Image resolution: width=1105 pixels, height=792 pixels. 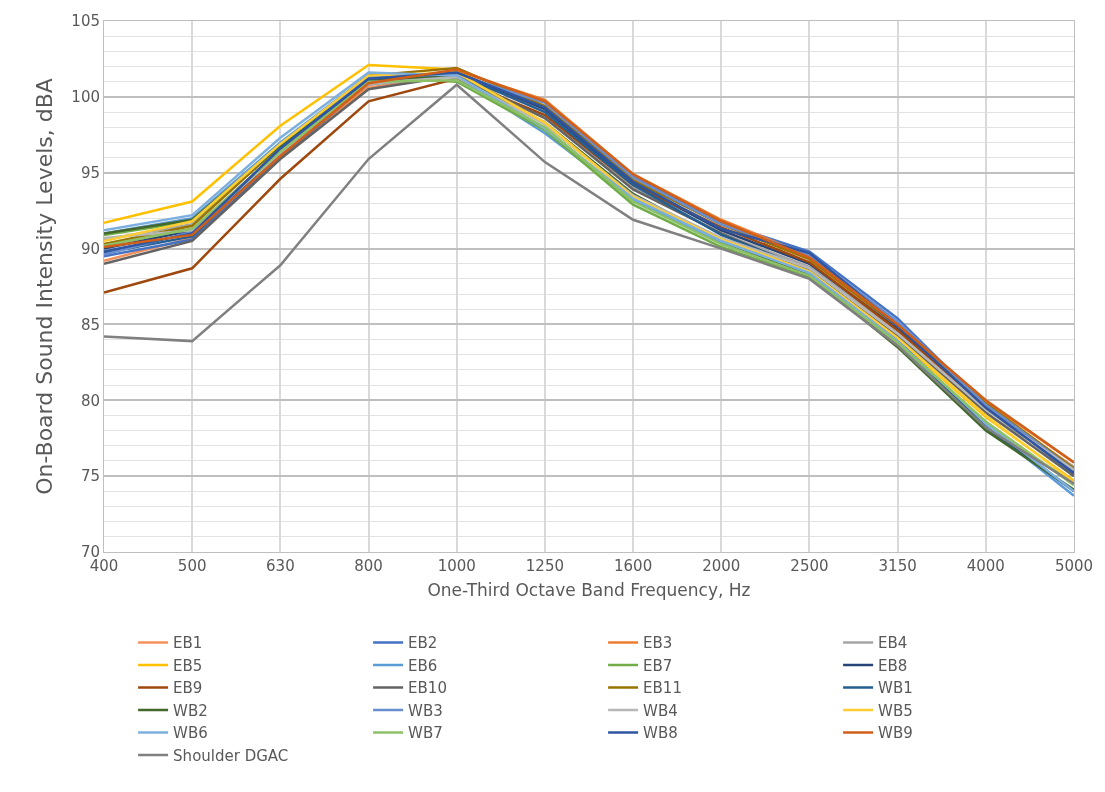 I want to click on y-tick-label: 90, so click(x=90, y=248).